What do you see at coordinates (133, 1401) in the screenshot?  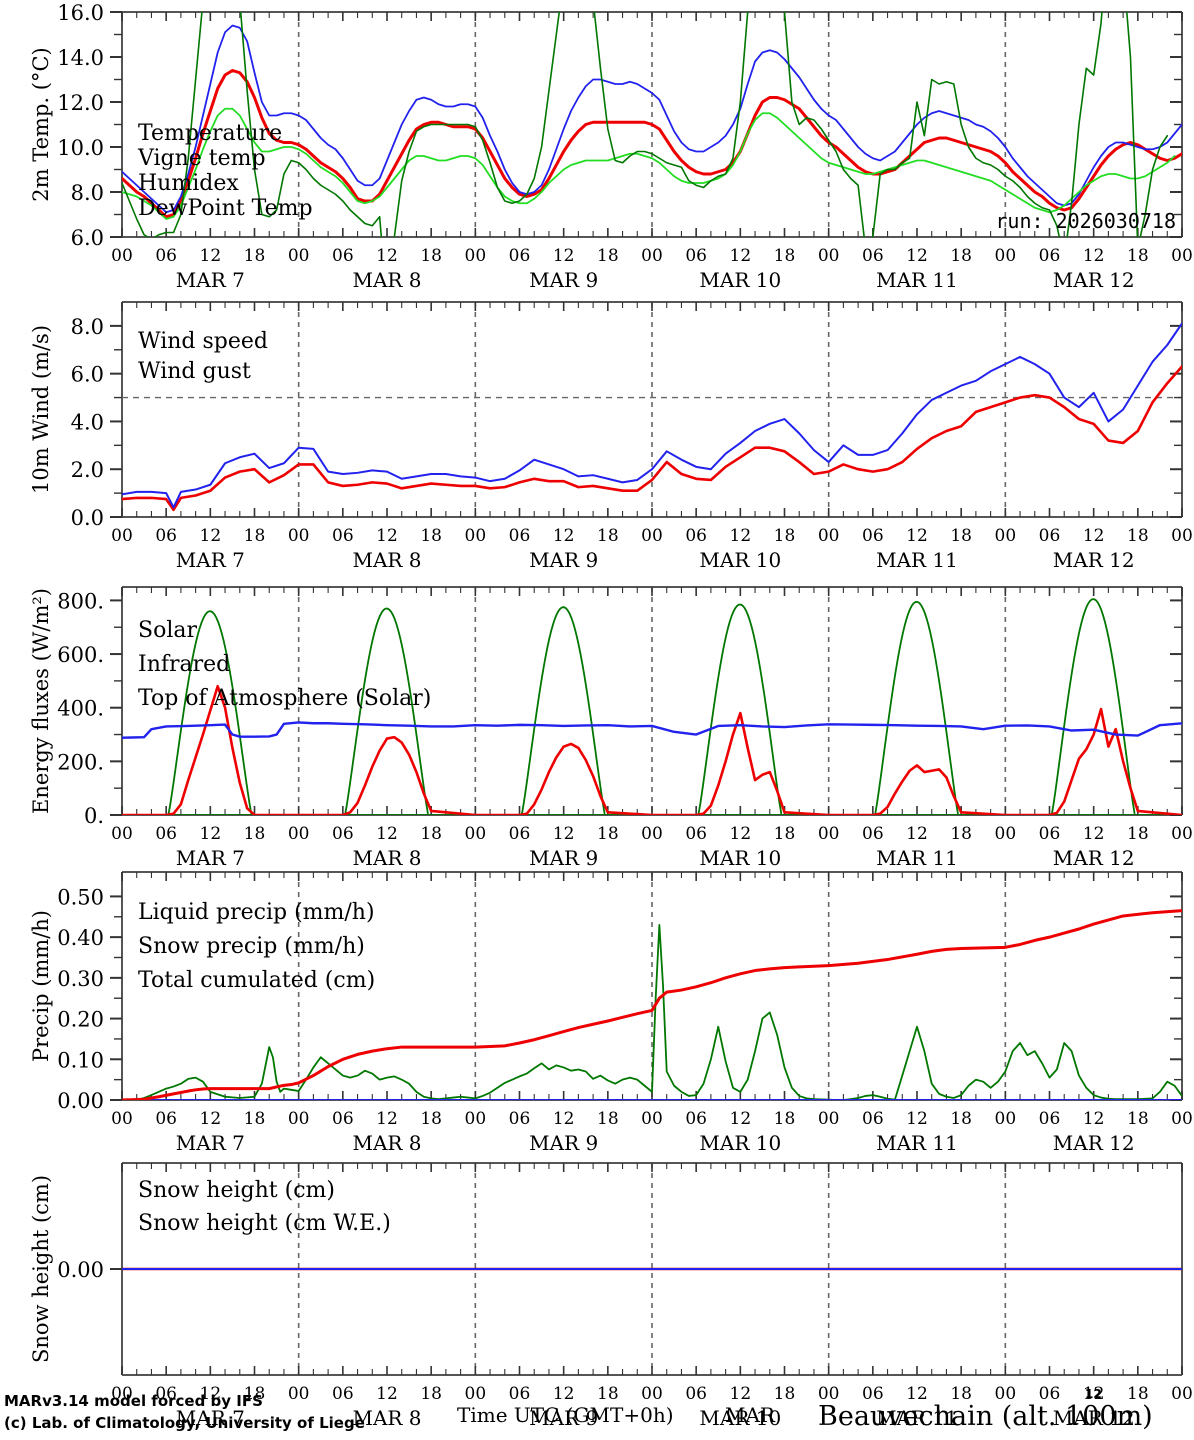 I see `footer-model-line: MARv3.14 model forced by IFS` at bounding box center [133, 1401].